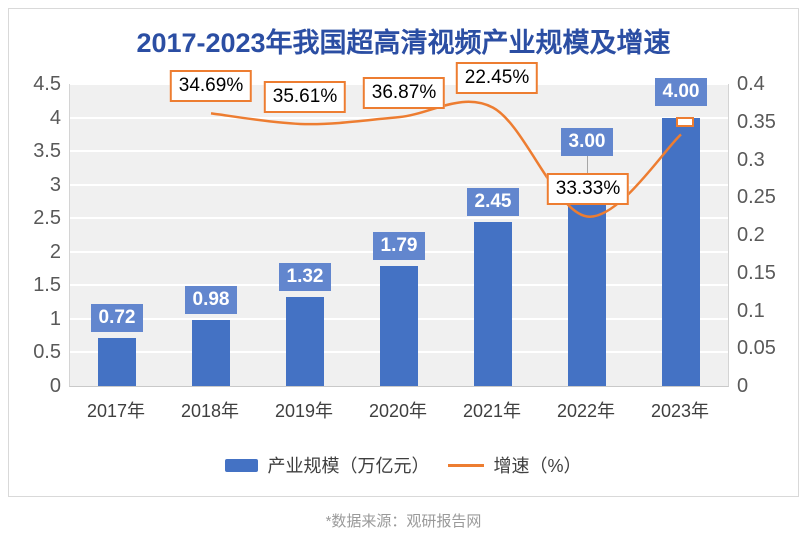 The height and width of the screenshot is (544, 807). I want to click on legend-bar-swatch-icon, so click(242, 465).